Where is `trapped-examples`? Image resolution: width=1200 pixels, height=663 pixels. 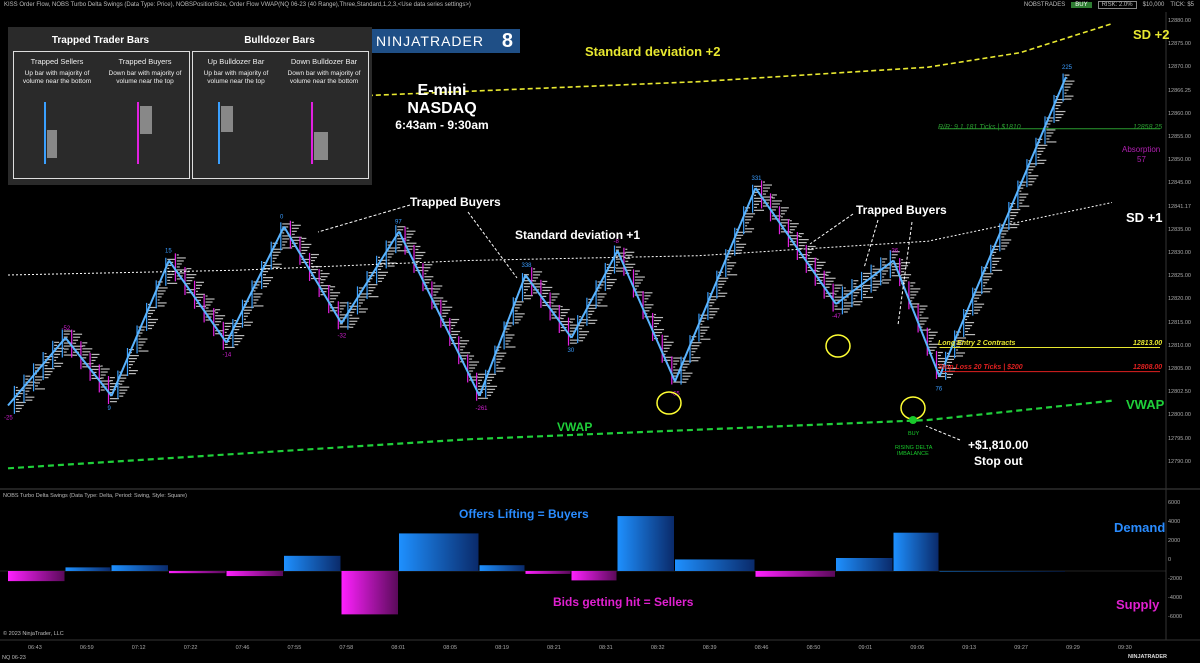 trapped-examples is located at coordinates (98, 133).